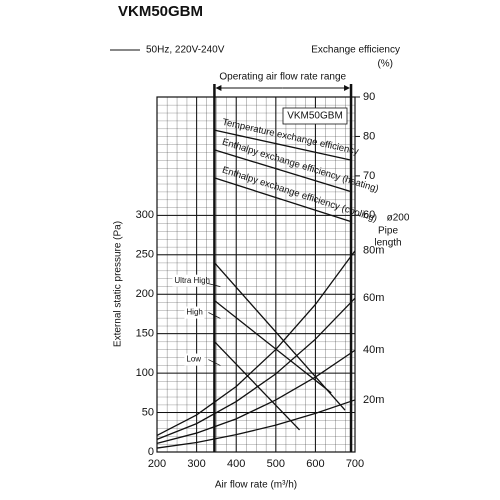  Describe the element at coordinates (369, 136) in the screenshot. I see `y2-tick-label: 80` at that location.